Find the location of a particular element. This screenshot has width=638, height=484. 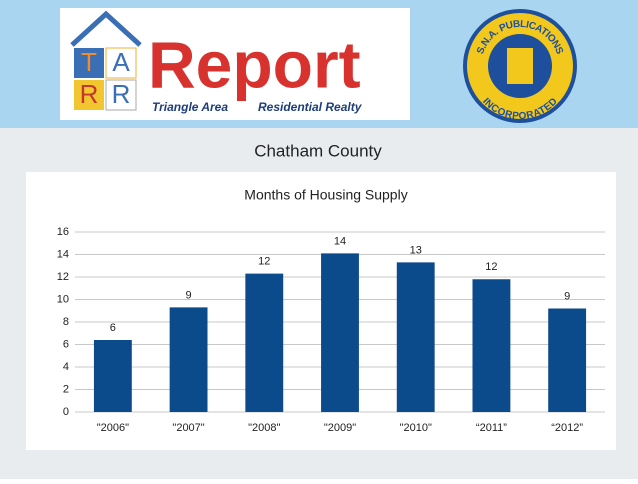

x-tick-label: "2006" is located at coordinates (113, 428).